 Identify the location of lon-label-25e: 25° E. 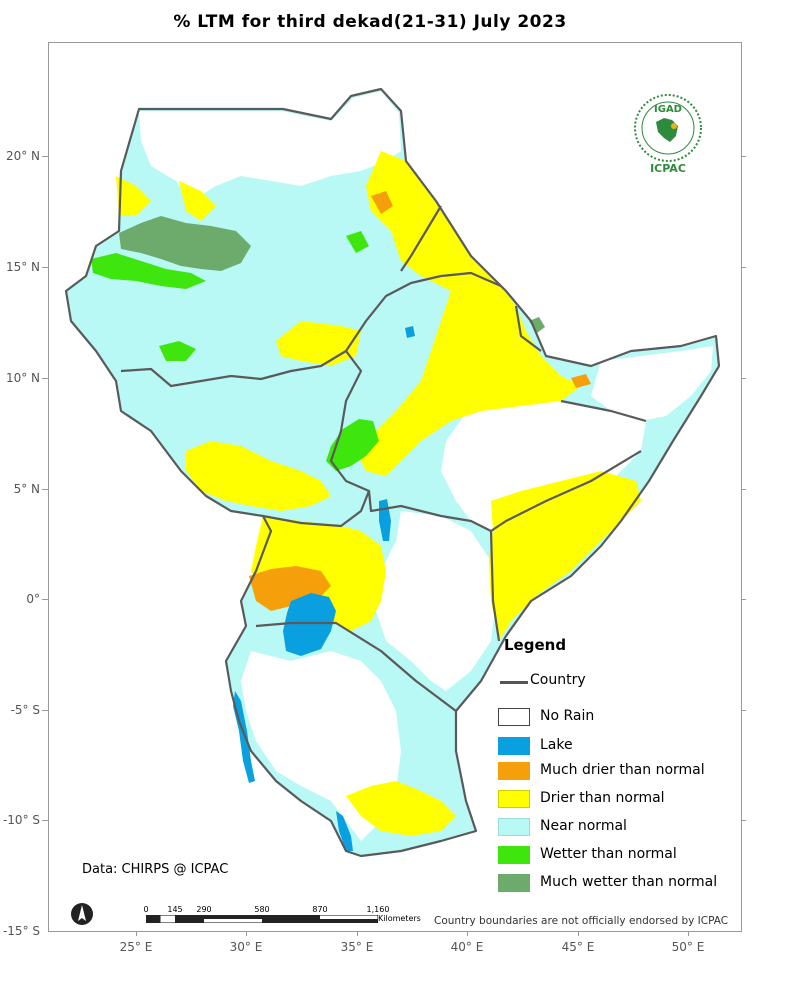
(136, 947).